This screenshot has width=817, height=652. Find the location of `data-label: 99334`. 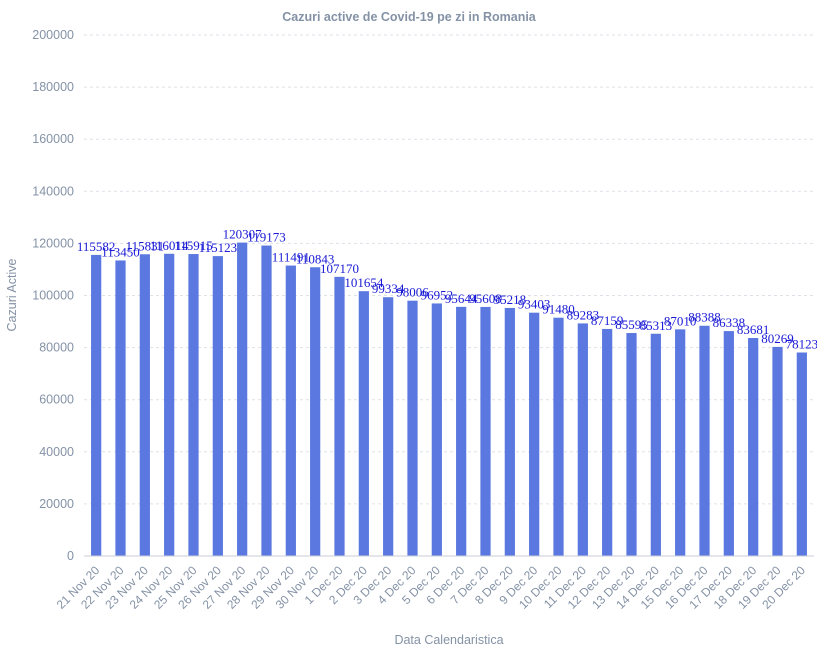

data-label: 99334 is located at coordinates (388, 288).